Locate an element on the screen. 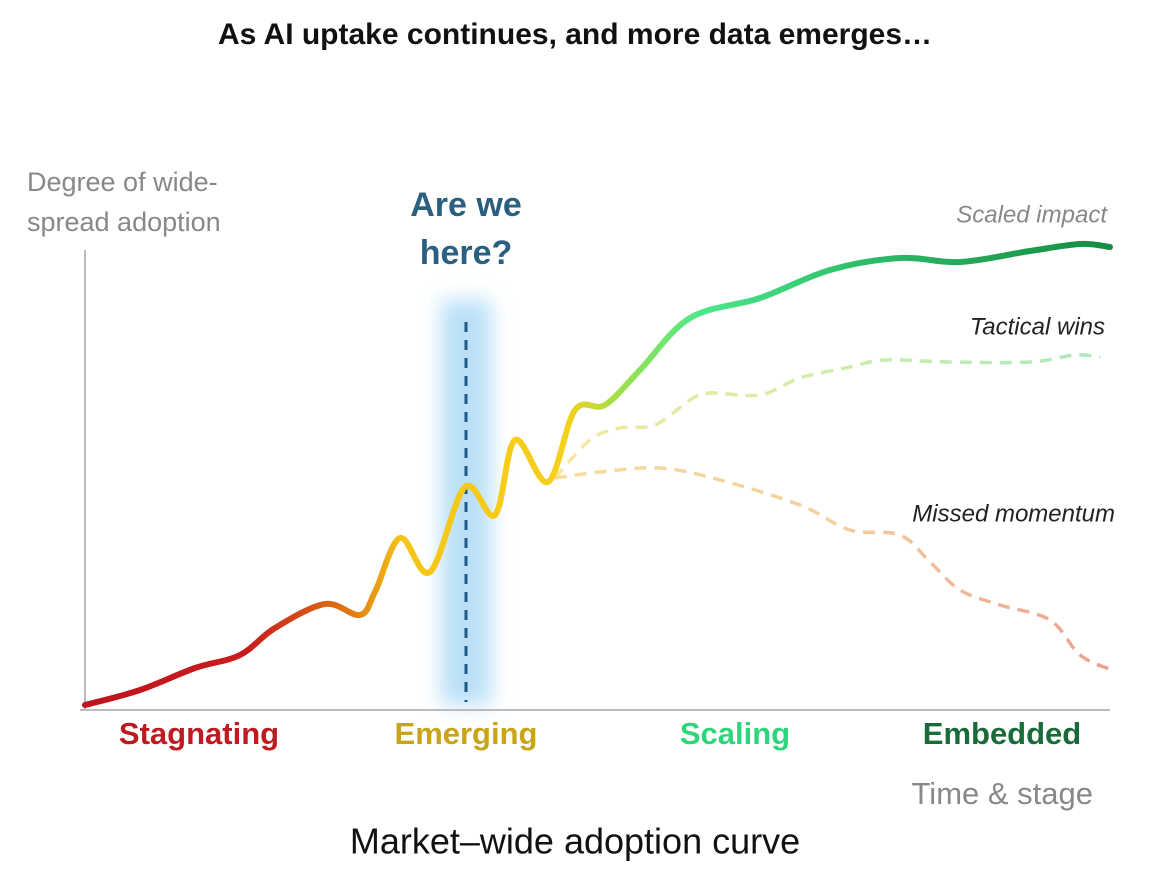 The height and width of the screenshot is (874, 1150). stage-label: Stagnating is located at coordinates (199, 733).